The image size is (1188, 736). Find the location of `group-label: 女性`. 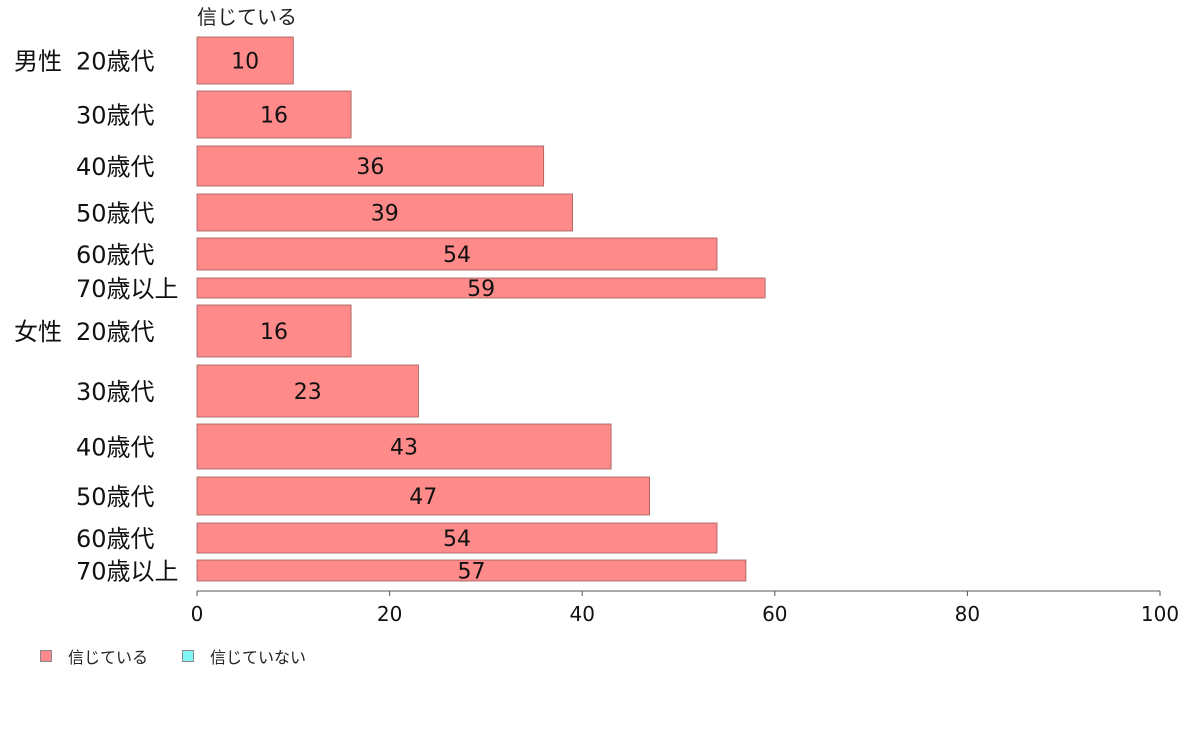

group-label: 女性 is located at coordinates (38, 332).